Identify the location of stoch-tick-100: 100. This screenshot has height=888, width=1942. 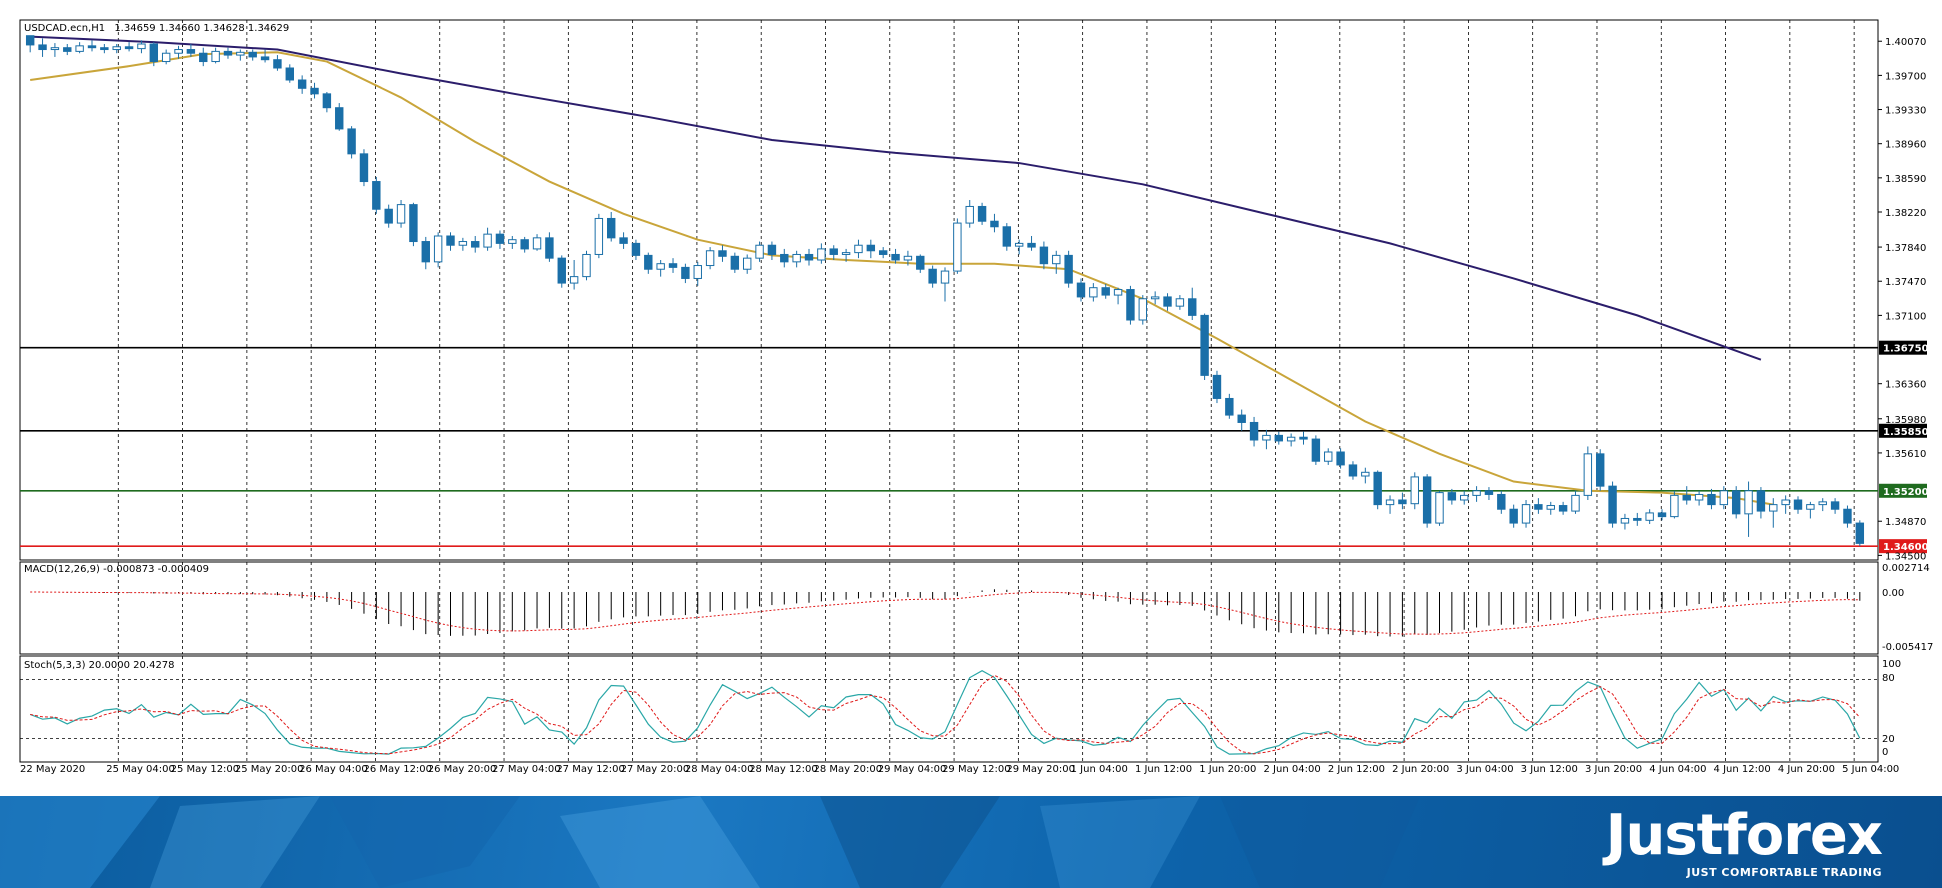
(1891, 664).